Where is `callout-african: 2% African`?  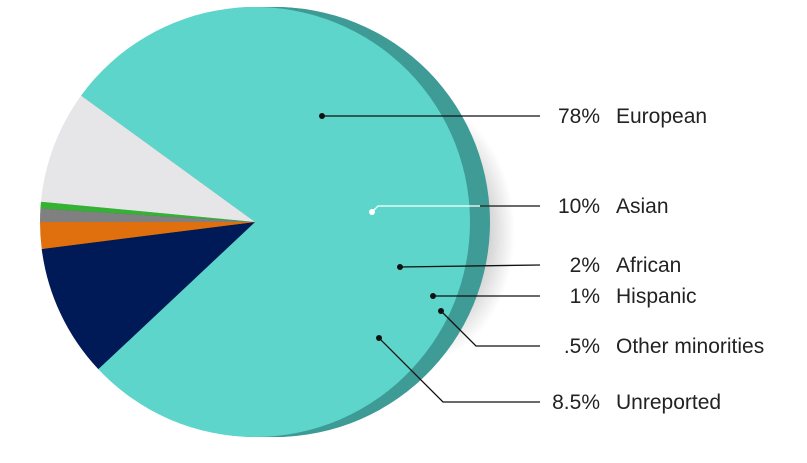
callout-african: 2% African is located at coordinates (539, 265).